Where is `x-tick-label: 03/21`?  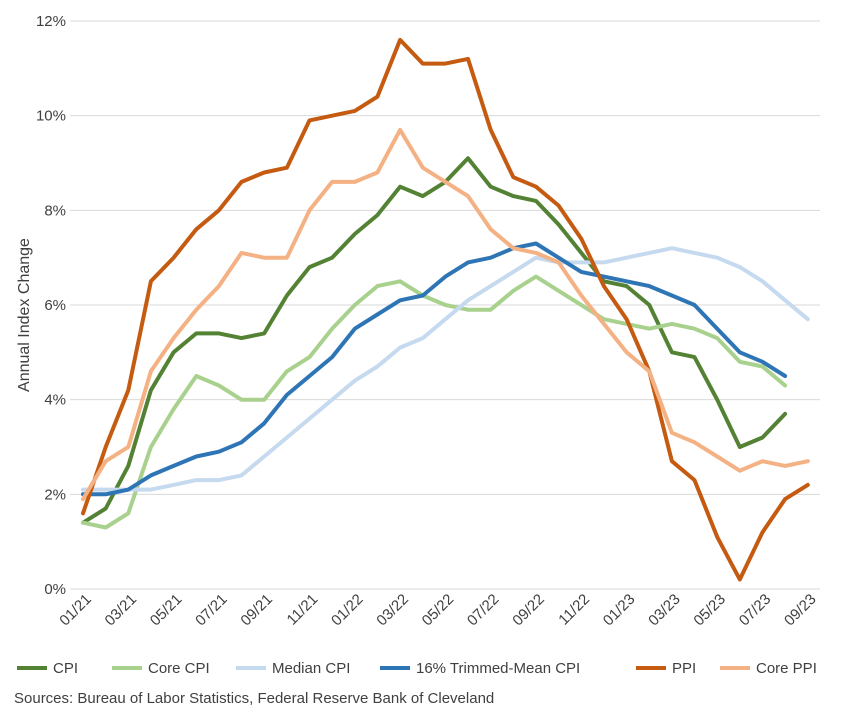
x-tick-label: 03/21 is located at coordinates (121, 610).